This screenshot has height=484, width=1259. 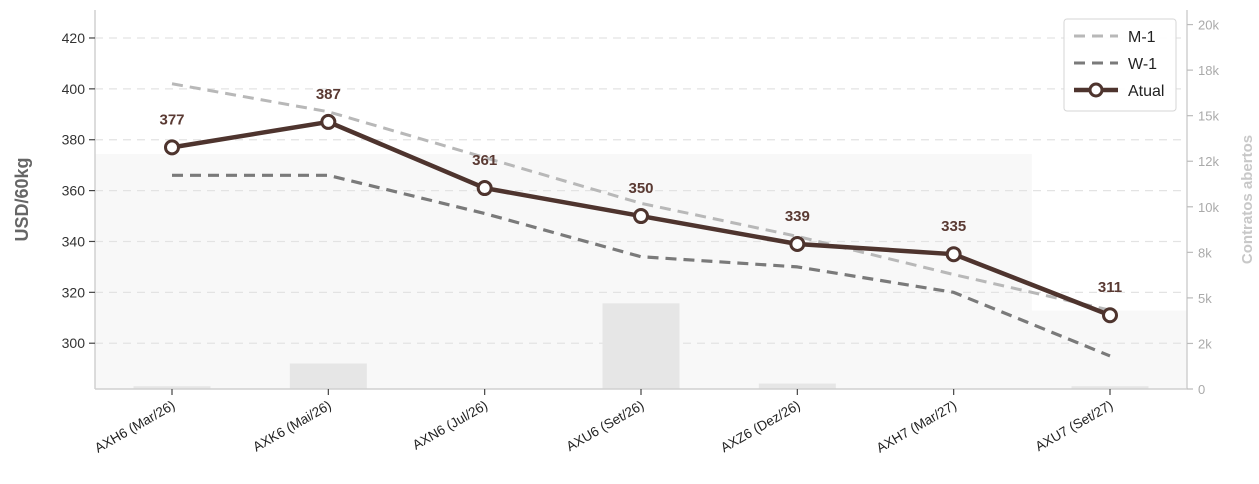 What do you see at coordinates (74, 292) in the screenshot?
I see `left-tick-label-320: 320` at bounding box center [74, 292].